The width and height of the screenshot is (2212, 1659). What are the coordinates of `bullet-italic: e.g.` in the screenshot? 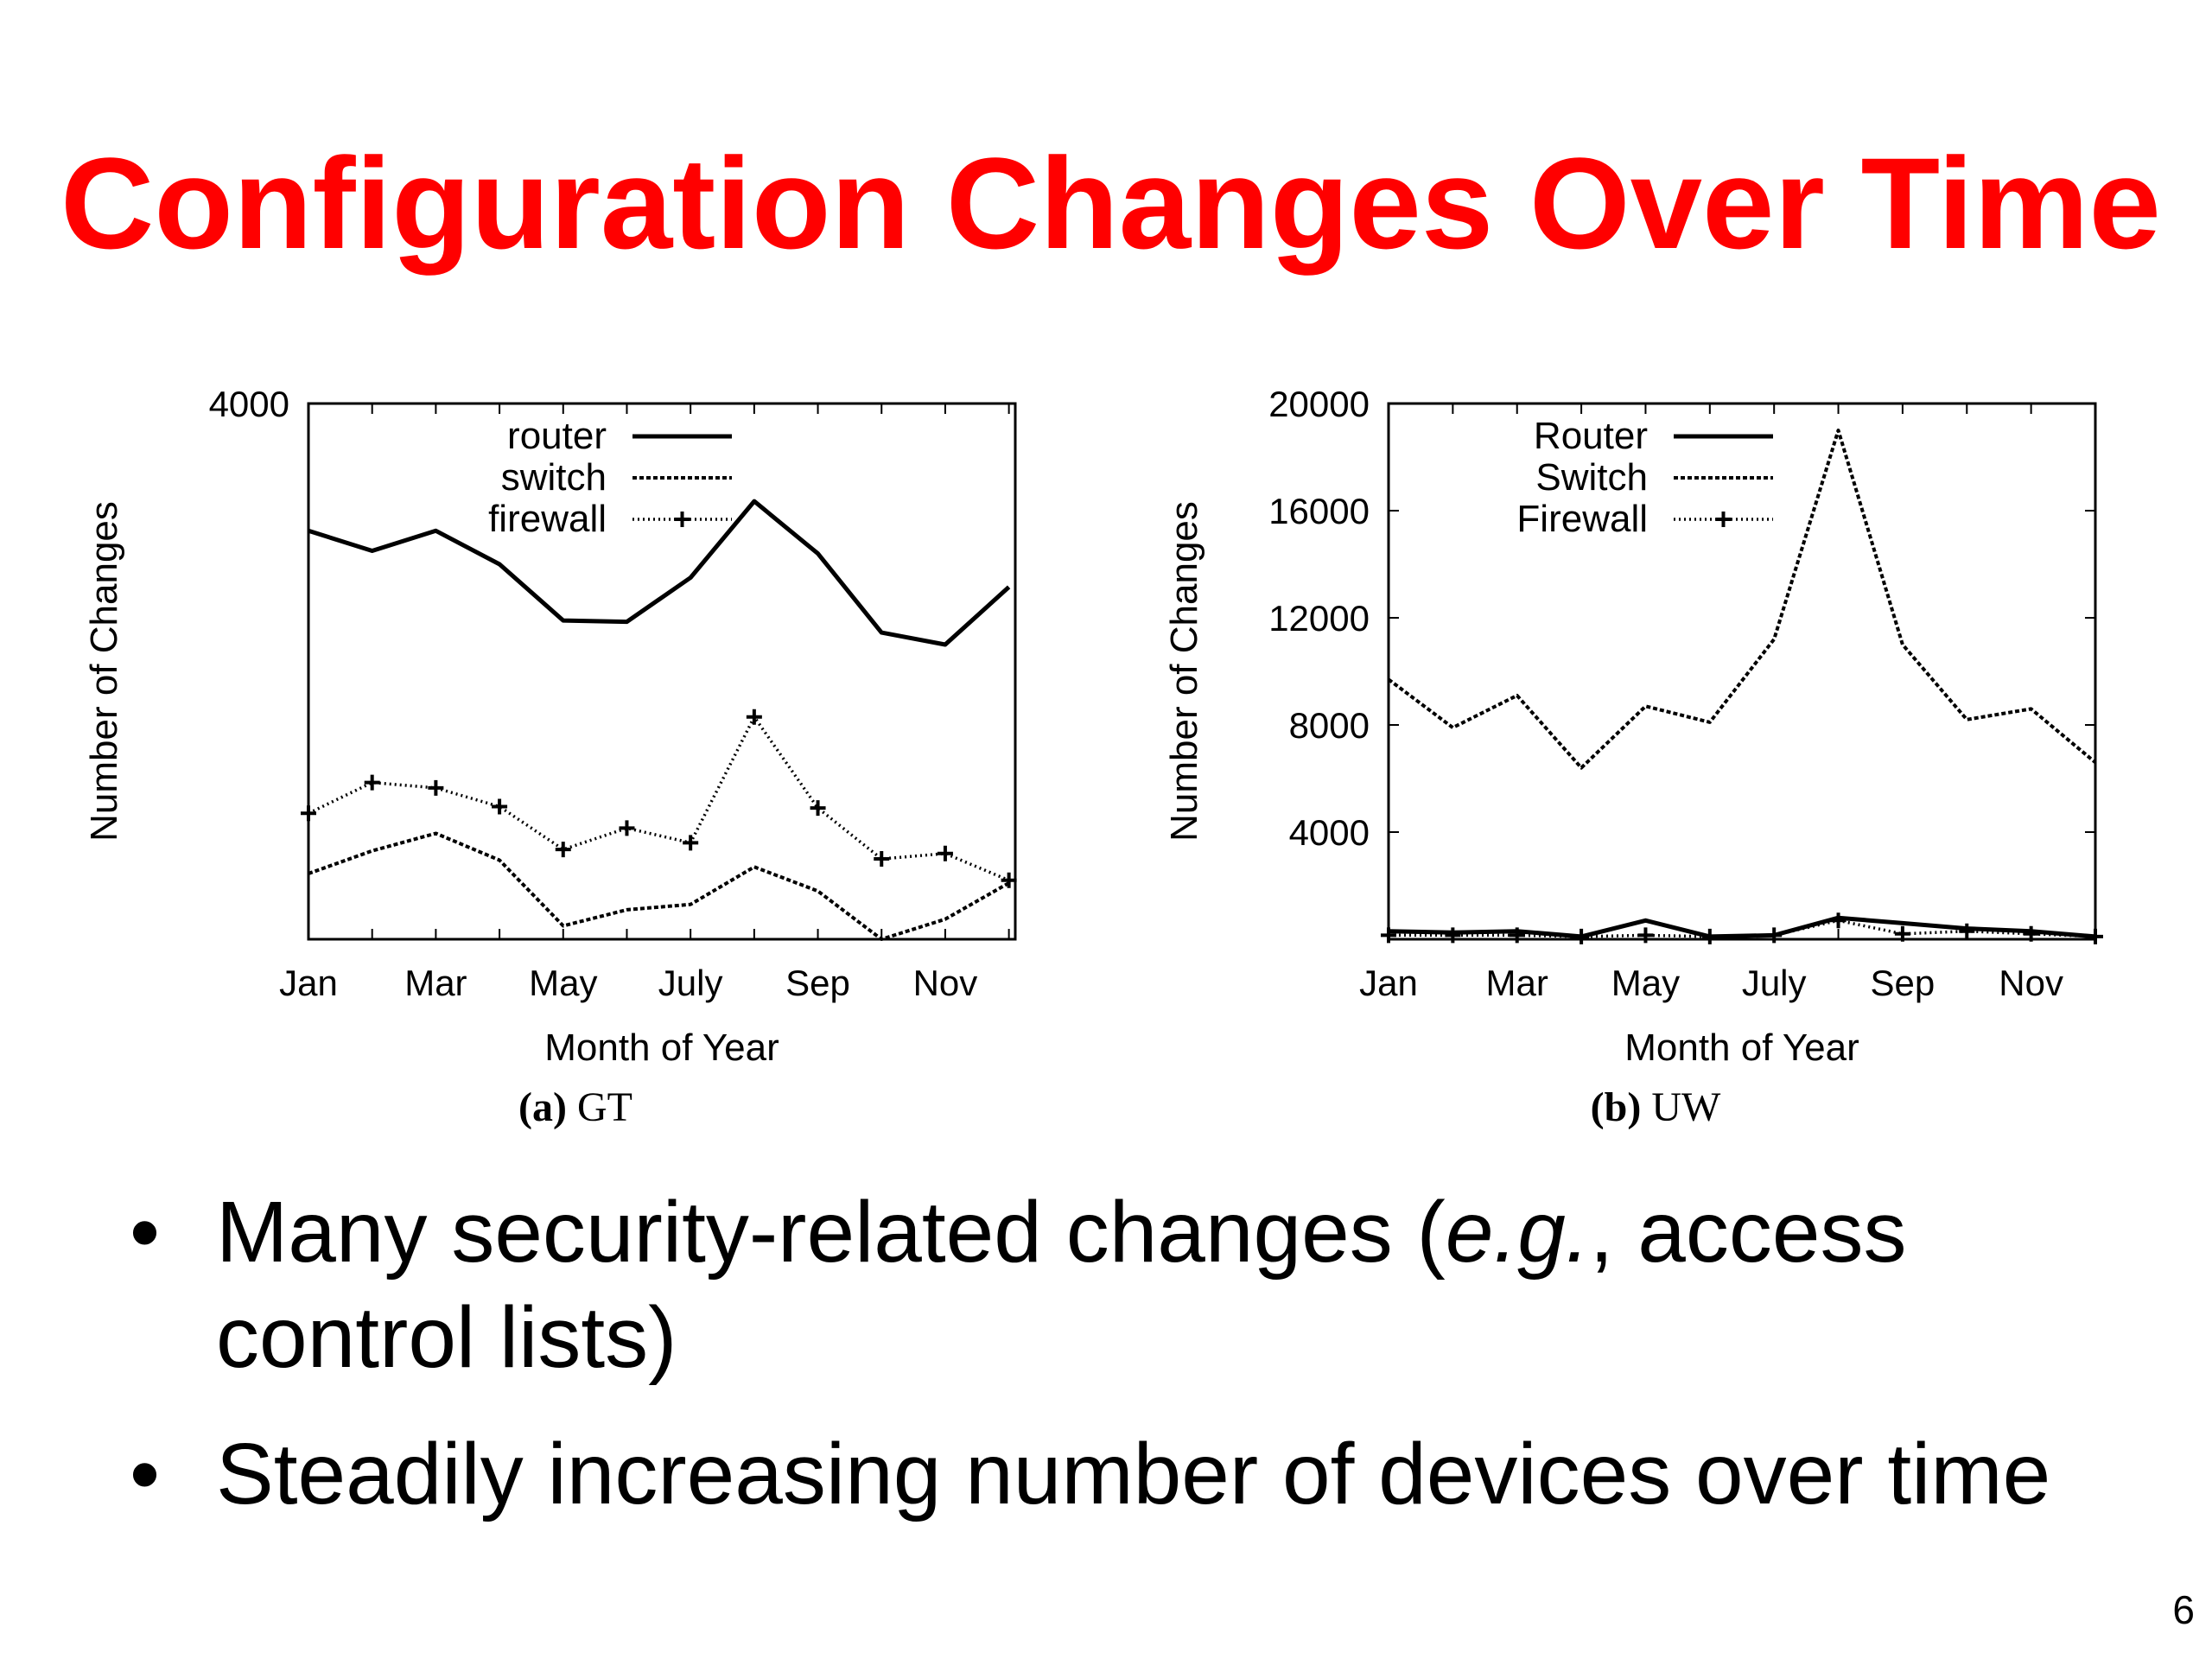 It's located at (1517, 1232).